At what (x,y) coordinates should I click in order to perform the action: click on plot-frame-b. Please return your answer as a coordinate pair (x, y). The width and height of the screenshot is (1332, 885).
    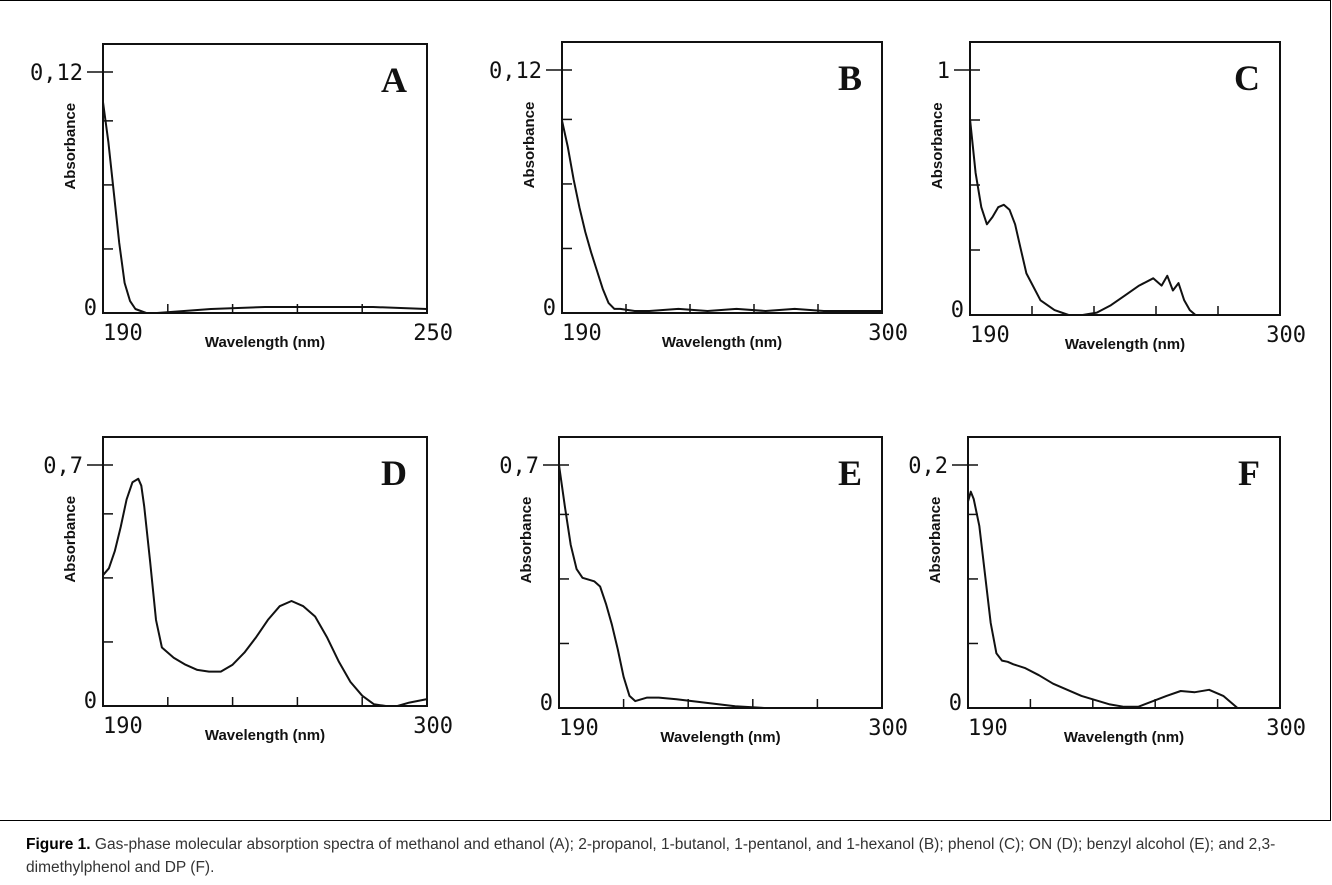
    Looking at the image, I should click on (722, 177).